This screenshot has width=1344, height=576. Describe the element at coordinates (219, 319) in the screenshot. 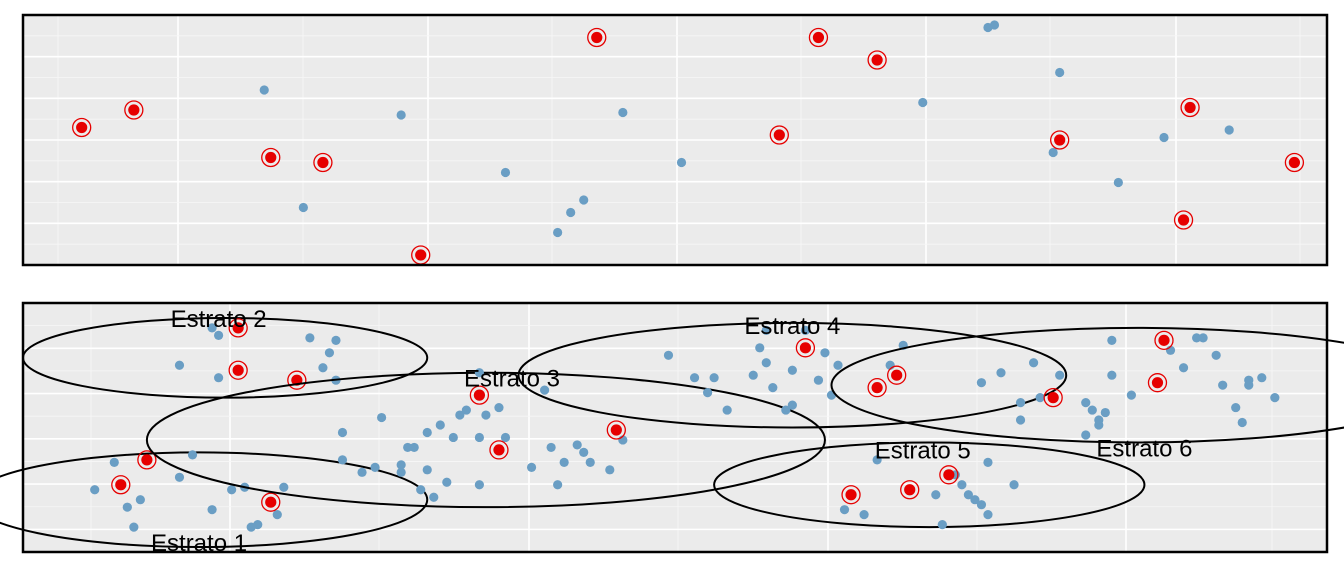

I see `stratum-label: Estrato 2` at that location.